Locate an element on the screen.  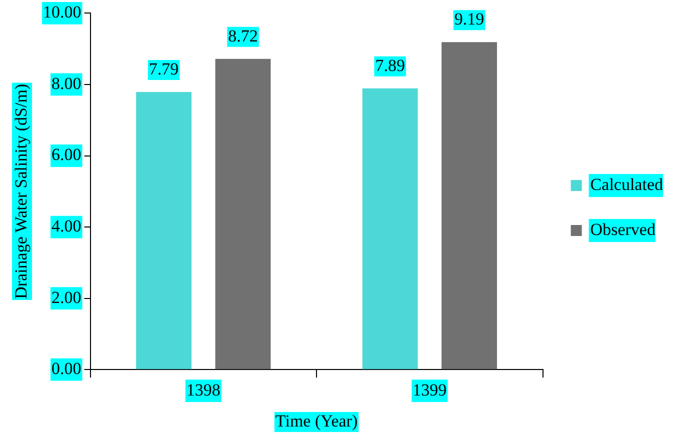
y-tick-label: 10.00 is located at coordinates (62, 12).